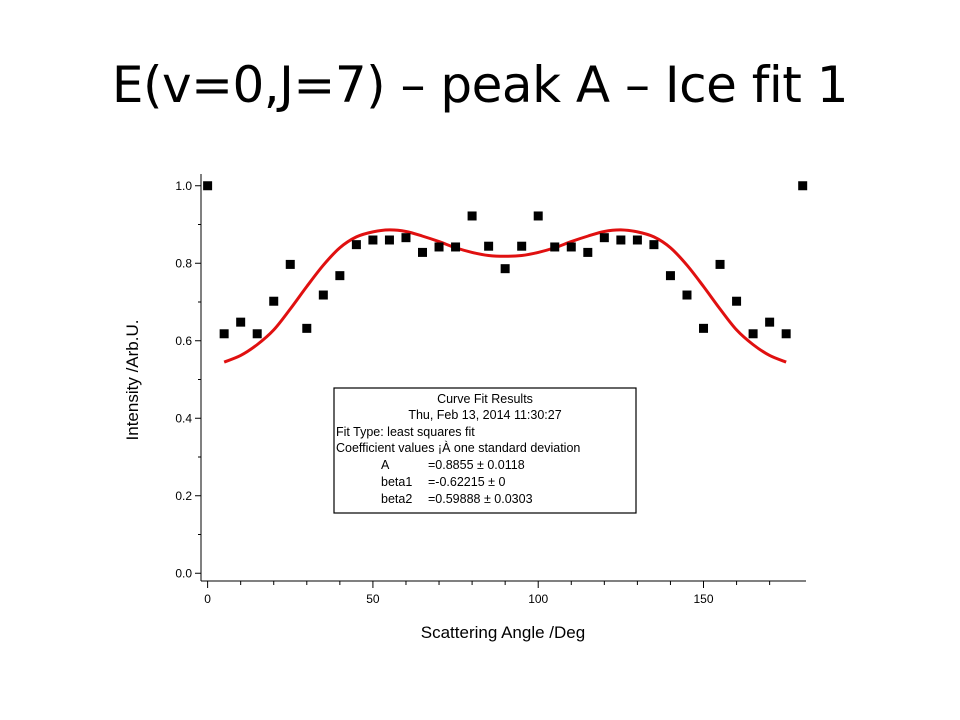  I want to click on y-tick-label: 1.0, so click(183, 186).